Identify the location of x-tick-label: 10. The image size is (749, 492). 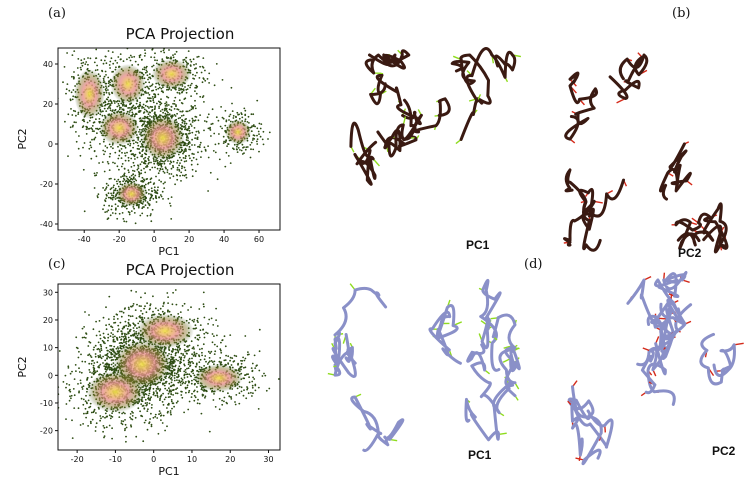
(192, 459).